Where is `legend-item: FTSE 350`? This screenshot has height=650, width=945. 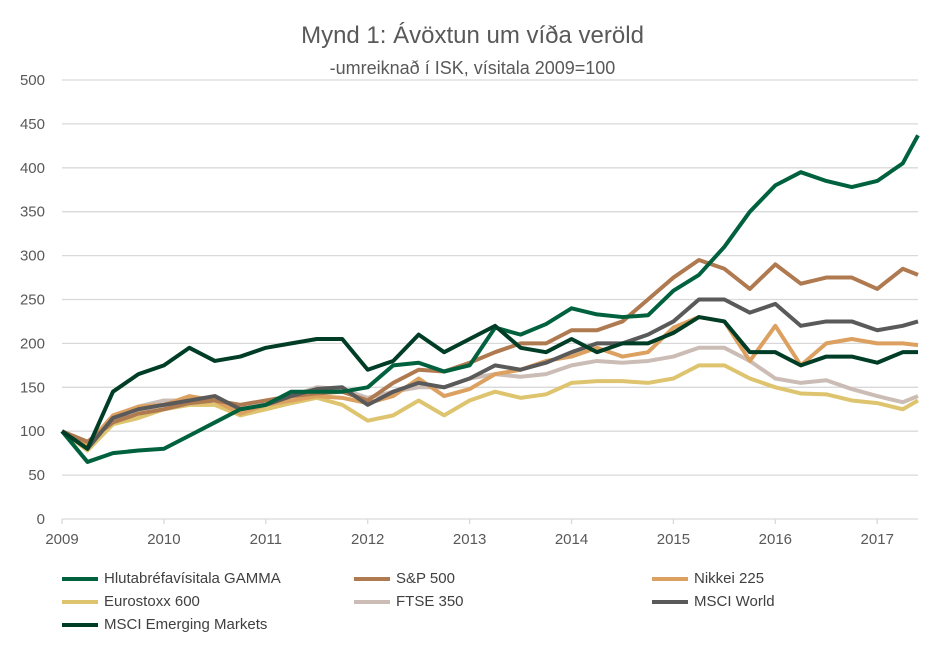 legend-item: FTSE 350 is located at coordinates (409, 601).